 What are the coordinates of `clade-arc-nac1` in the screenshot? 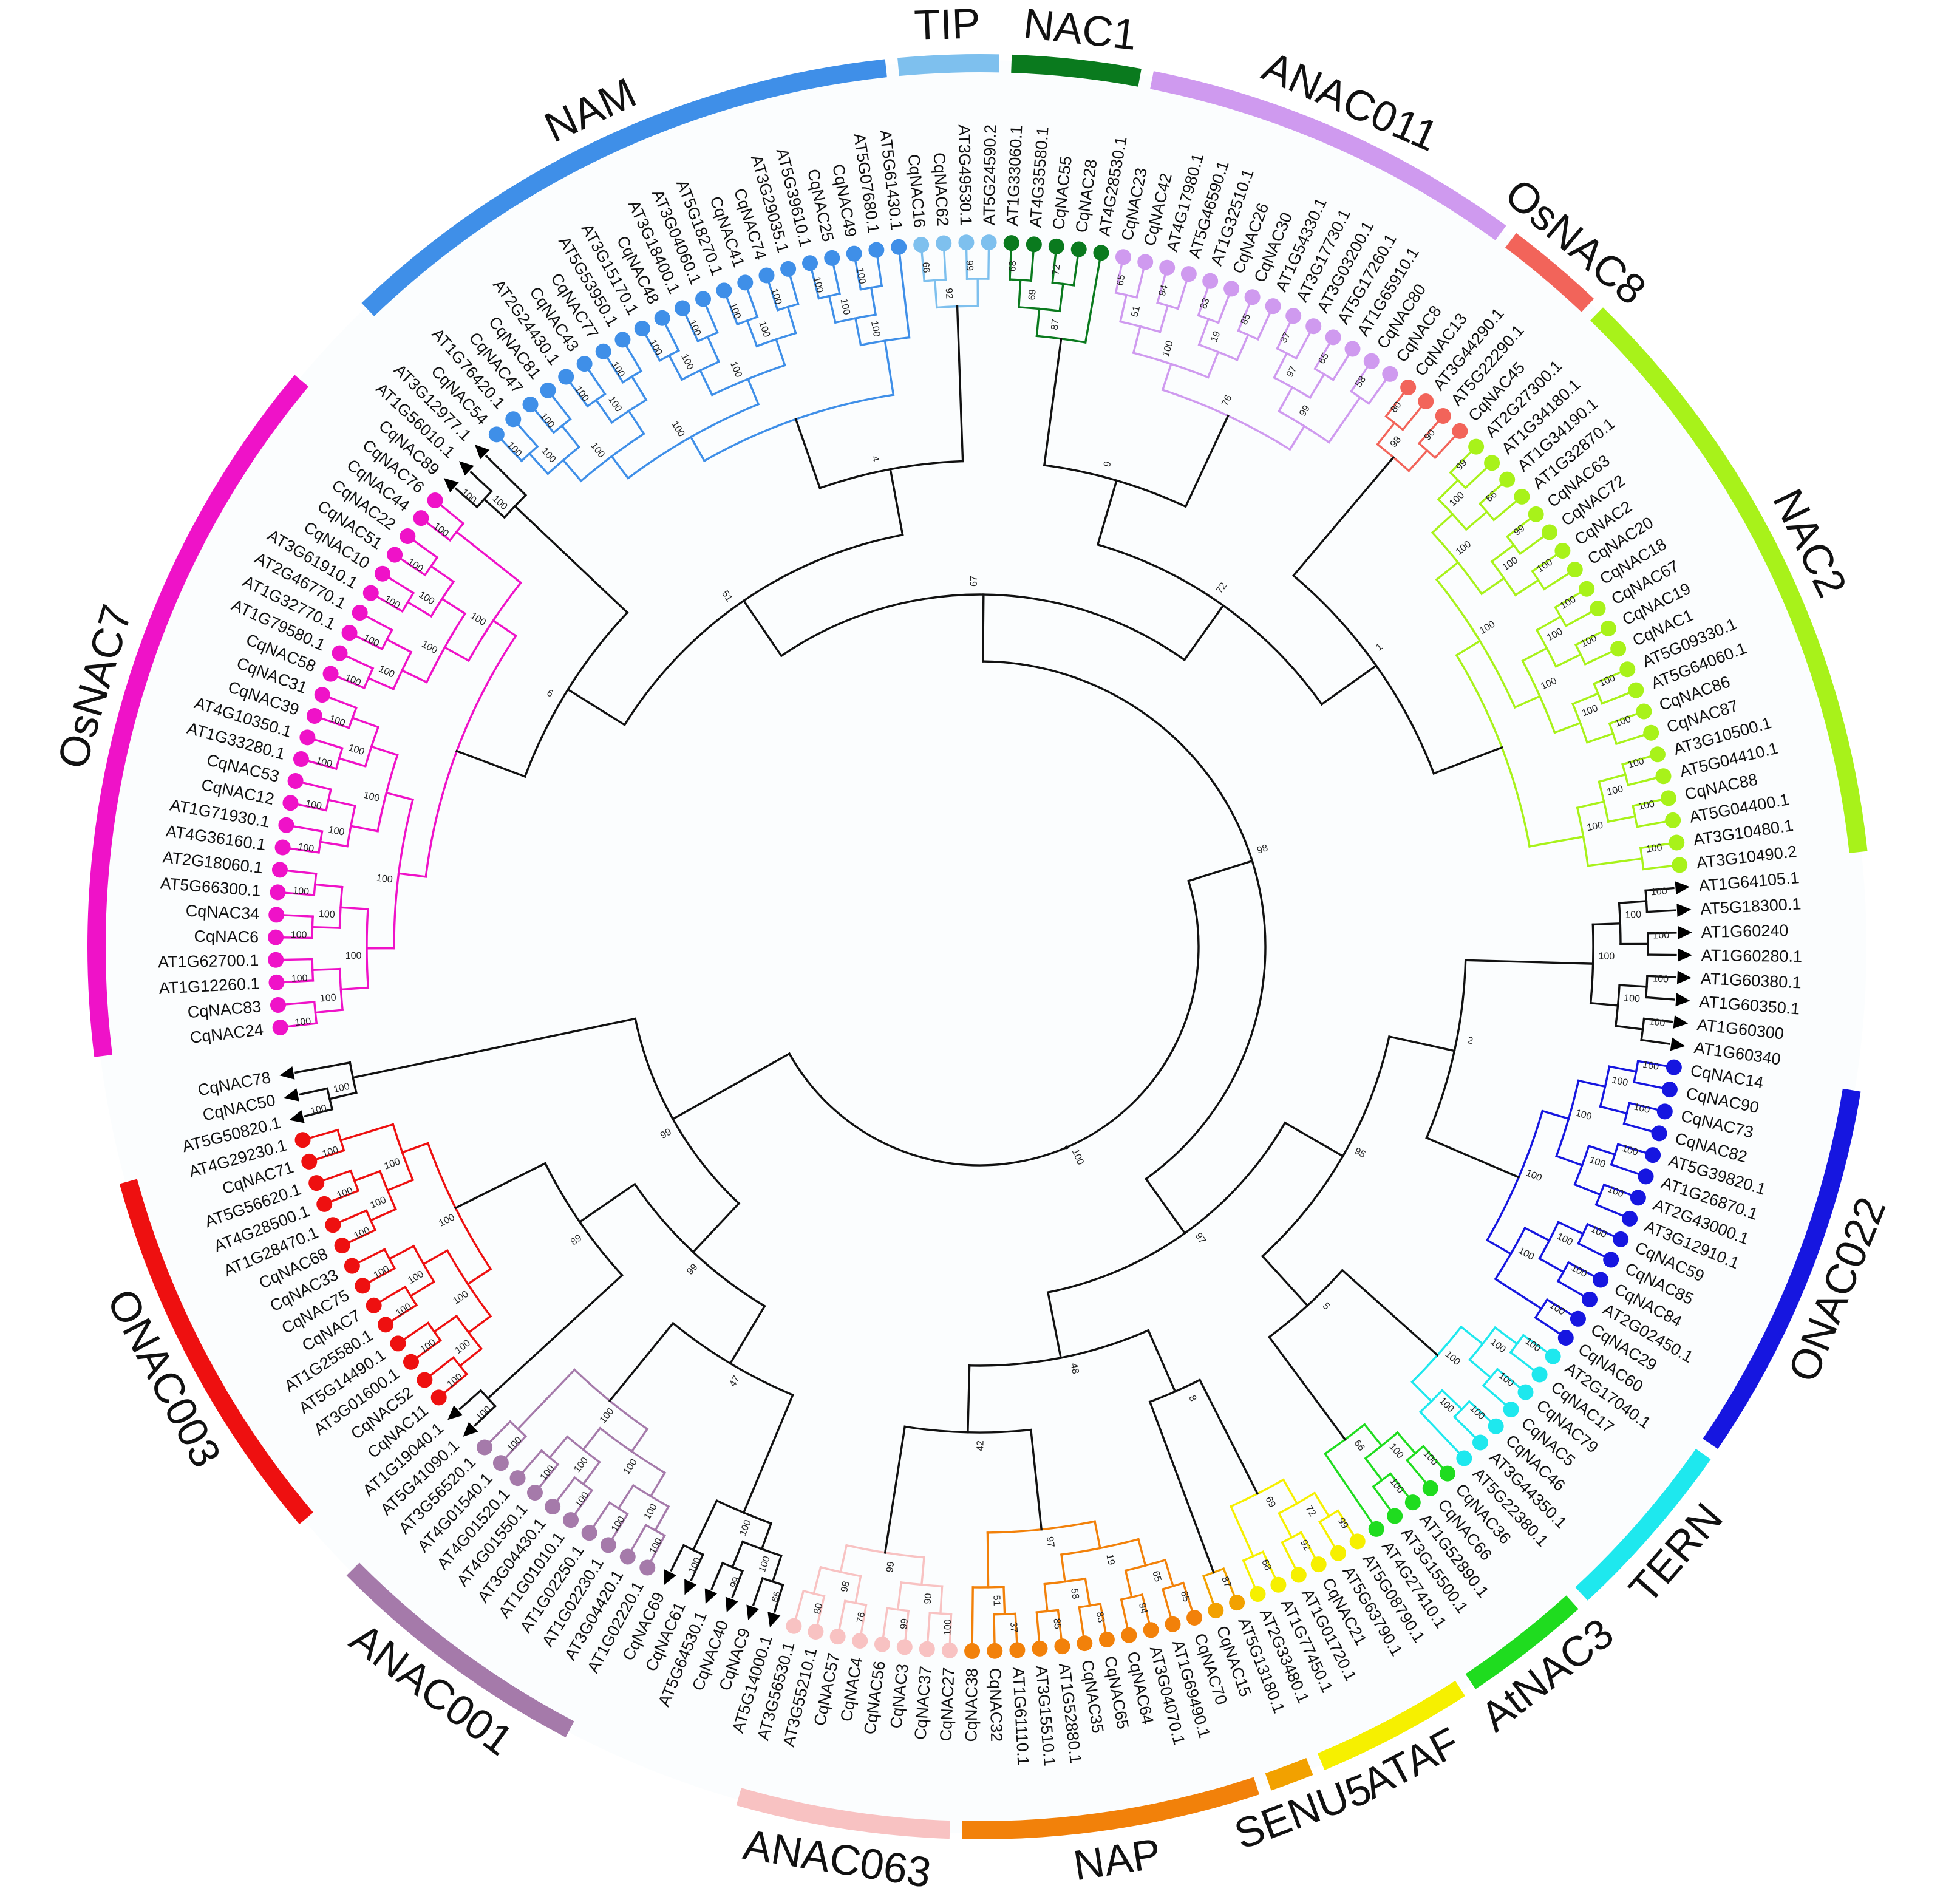 It's located at (1076, 70).